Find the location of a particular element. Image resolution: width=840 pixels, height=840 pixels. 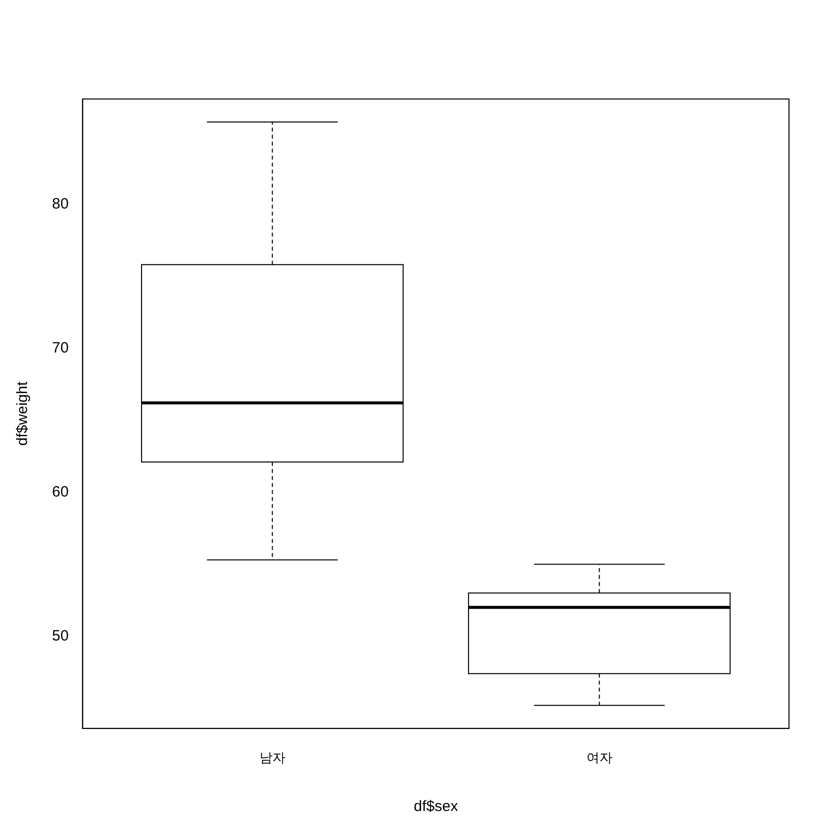

y-tick-label: 50 is located at coordinates (60, 635).